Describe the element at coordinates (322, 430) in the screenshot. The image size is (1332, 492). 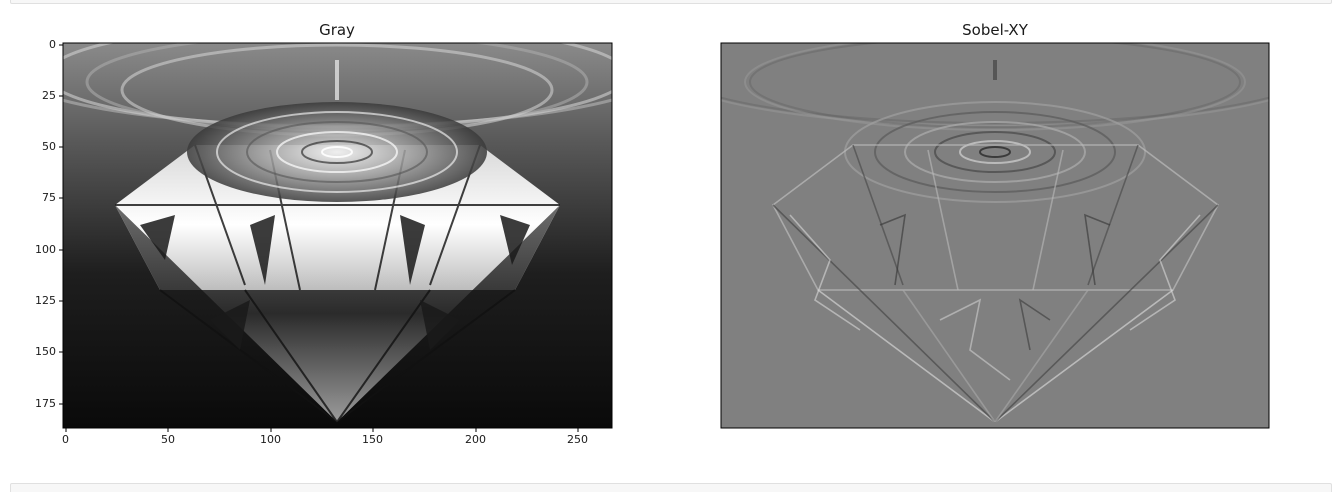
I see `gray-xaxis-ticks` at that location.